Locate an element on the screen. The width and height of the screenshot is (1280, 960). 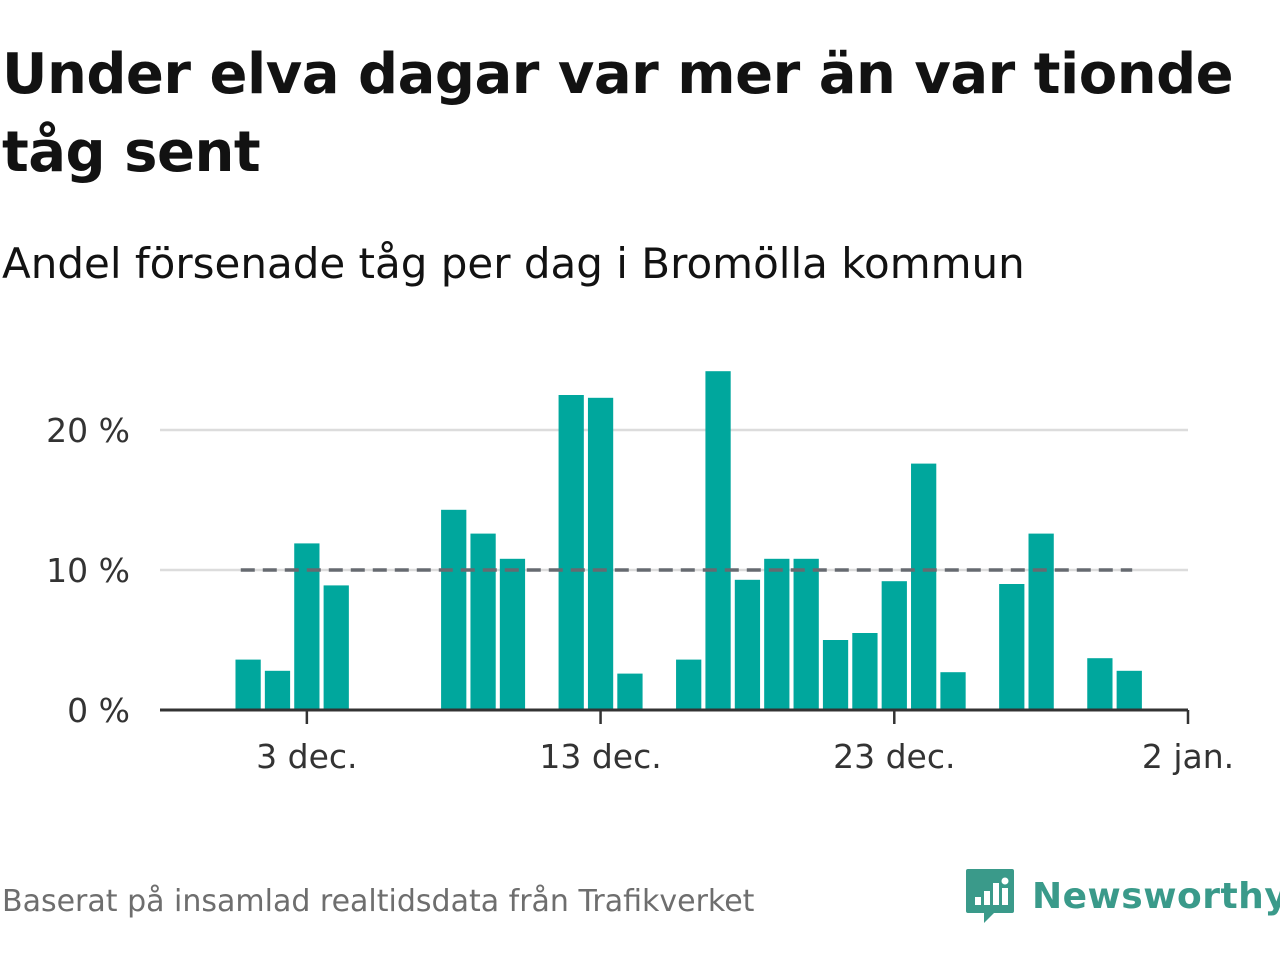
y-tick-label: 0 % is located at coordinates (98, 710).